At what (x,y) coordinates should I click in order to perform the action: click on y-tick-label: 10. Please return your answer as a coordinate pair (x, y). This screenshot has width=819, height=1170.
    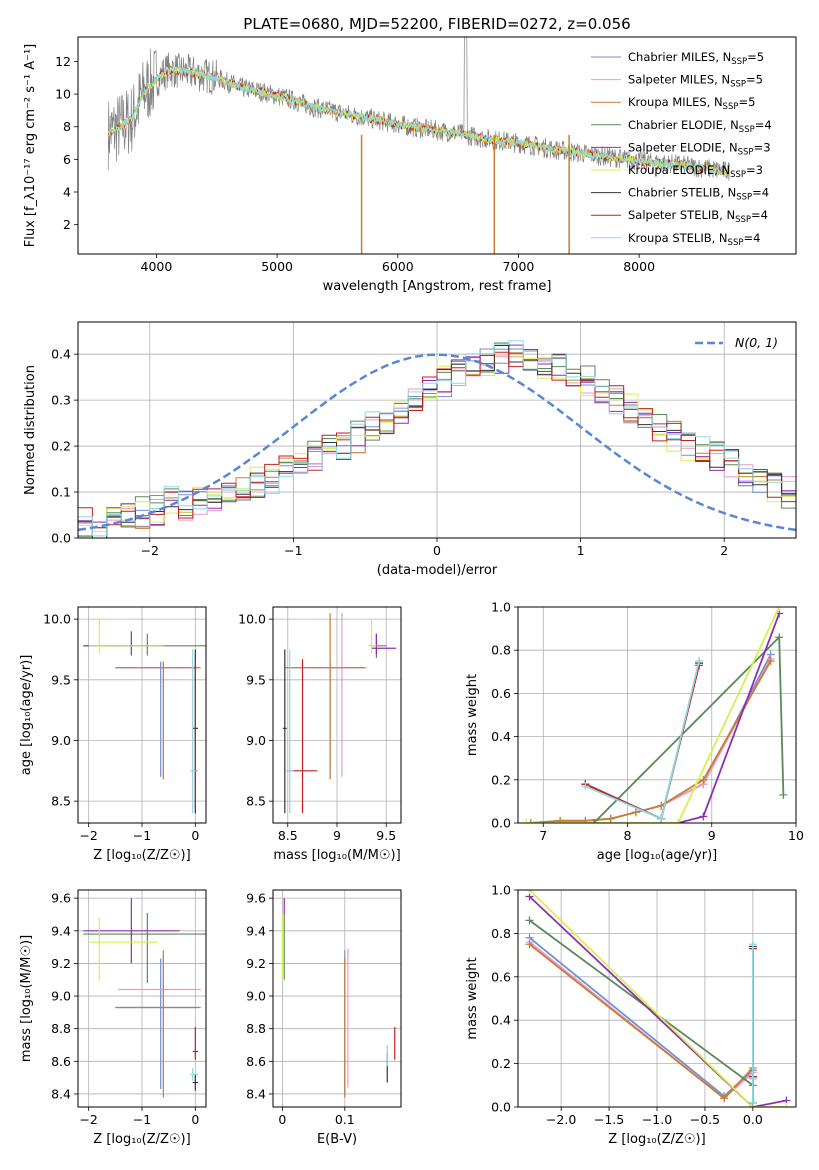
    Looking at the image, I should click on (63, 94).